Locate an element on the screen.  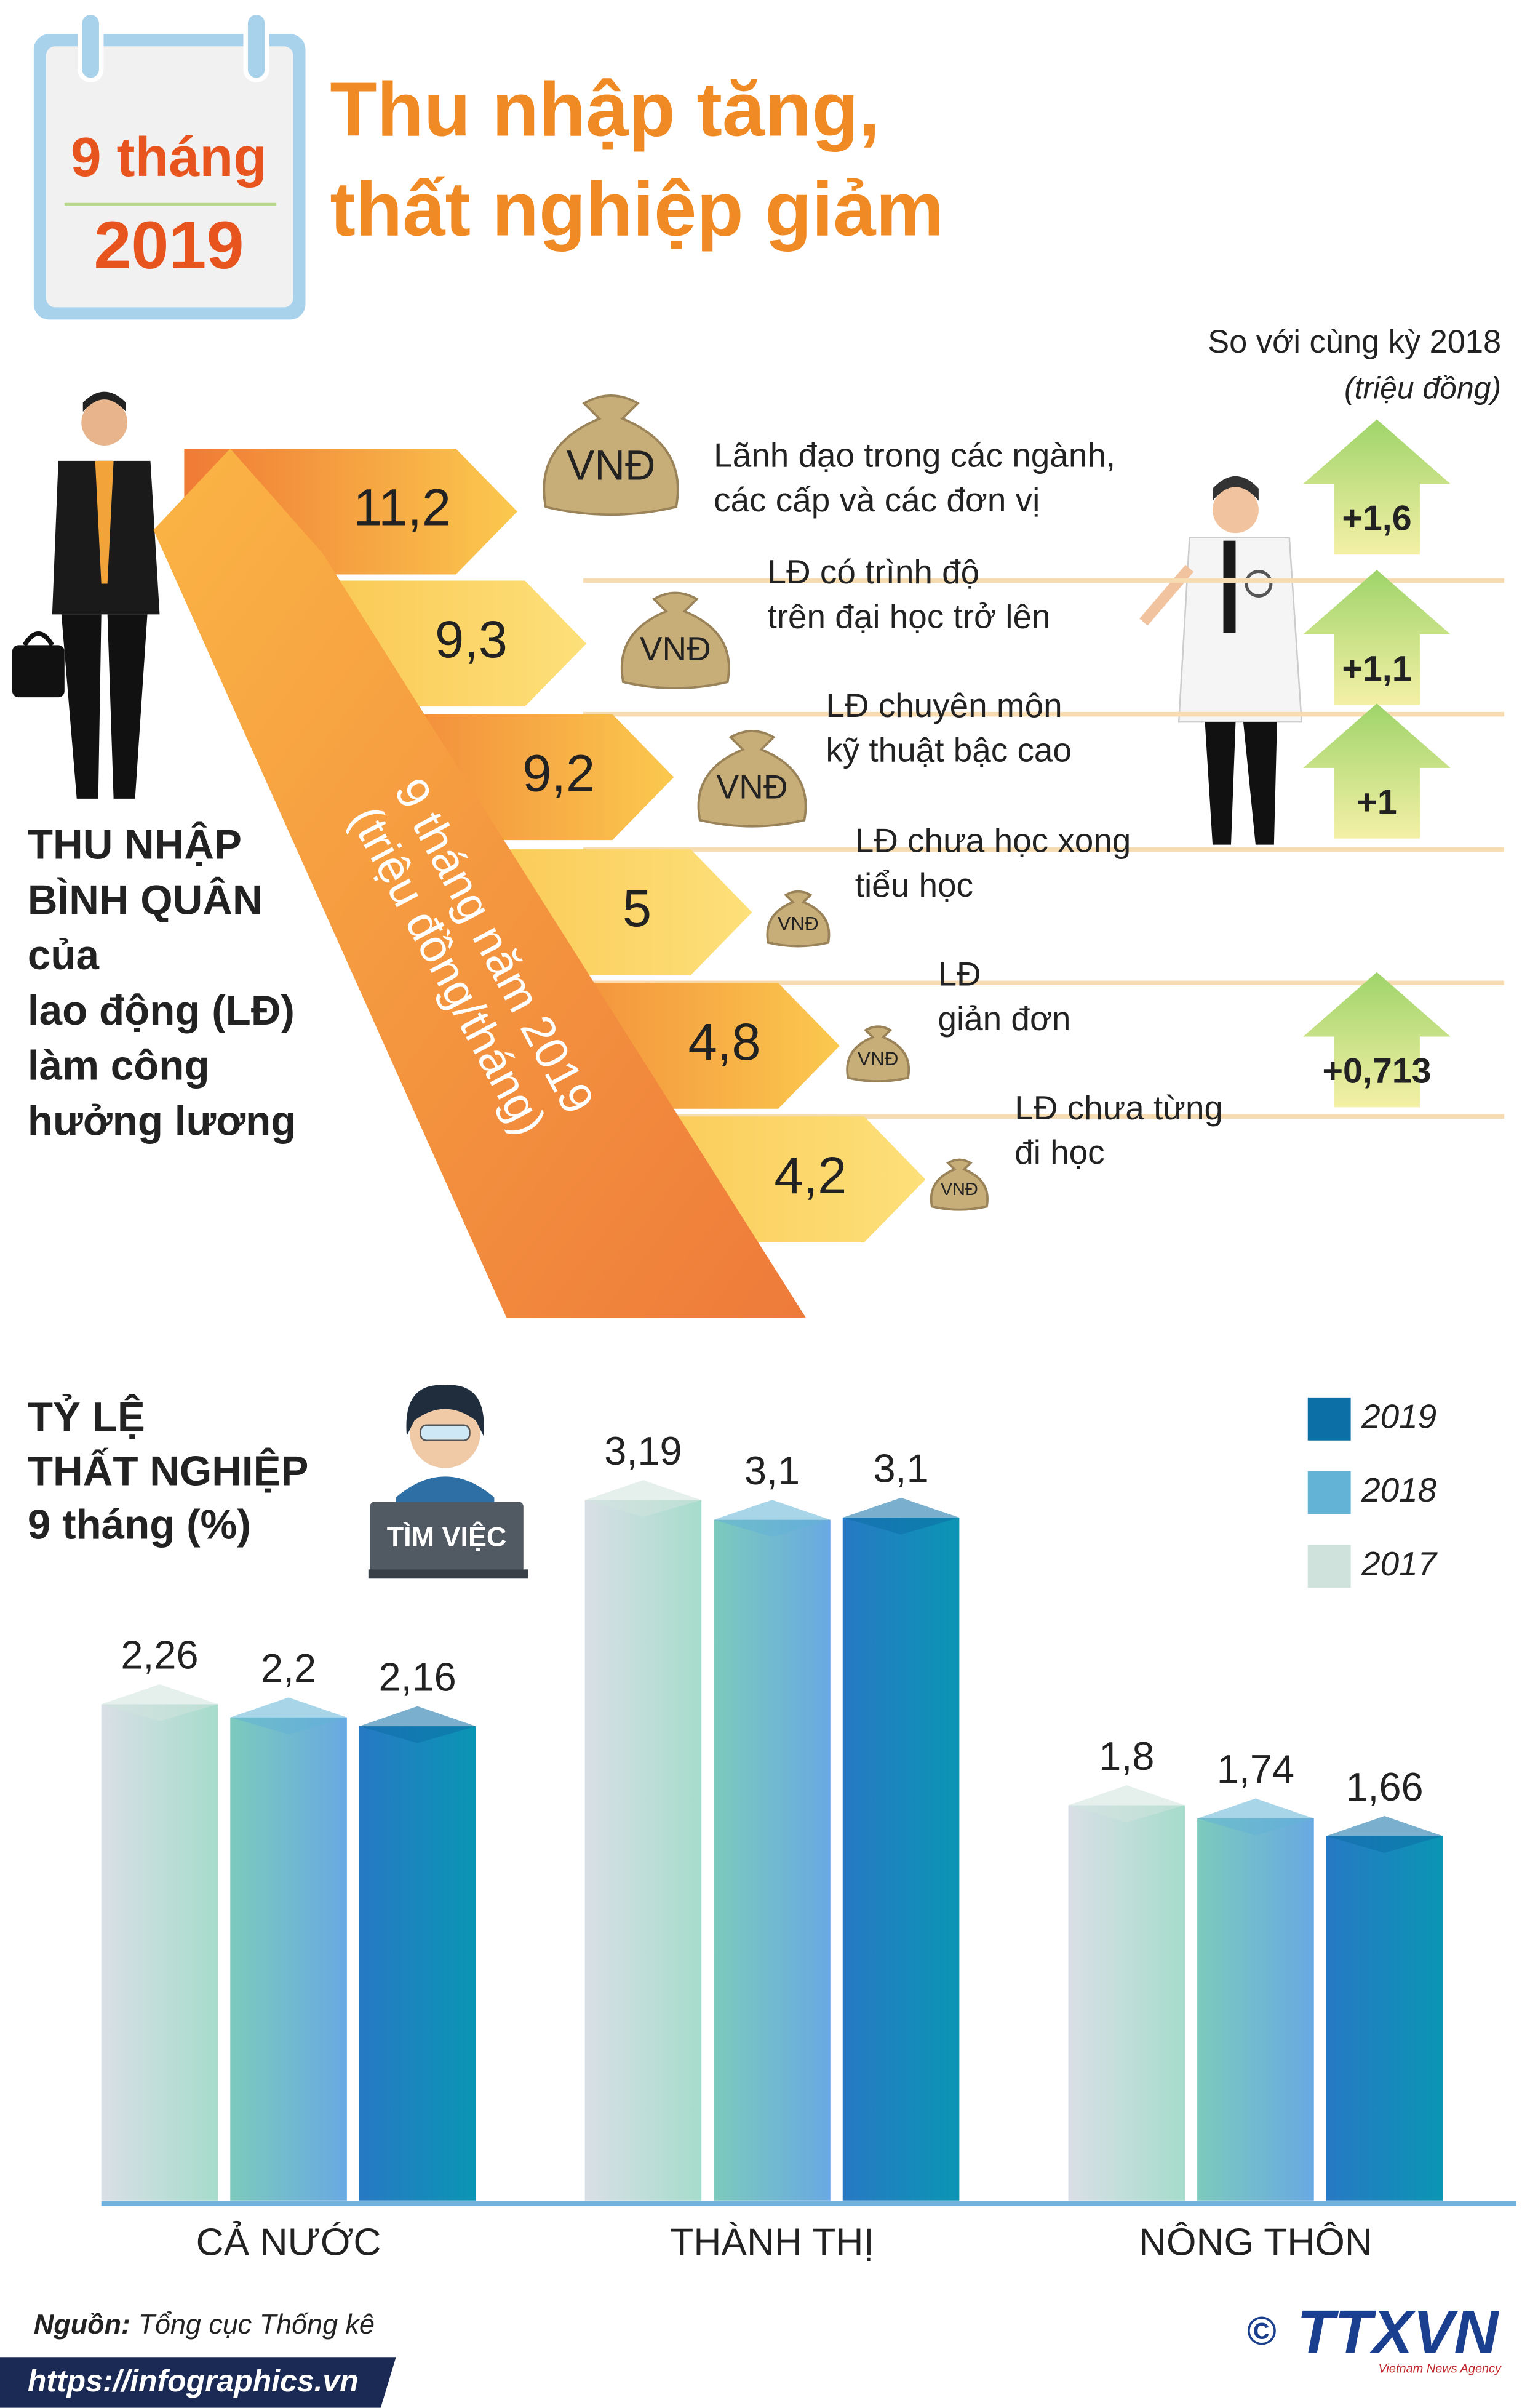
income-desc: LĐ chưa từng is located at coordinates (1118, 1108).